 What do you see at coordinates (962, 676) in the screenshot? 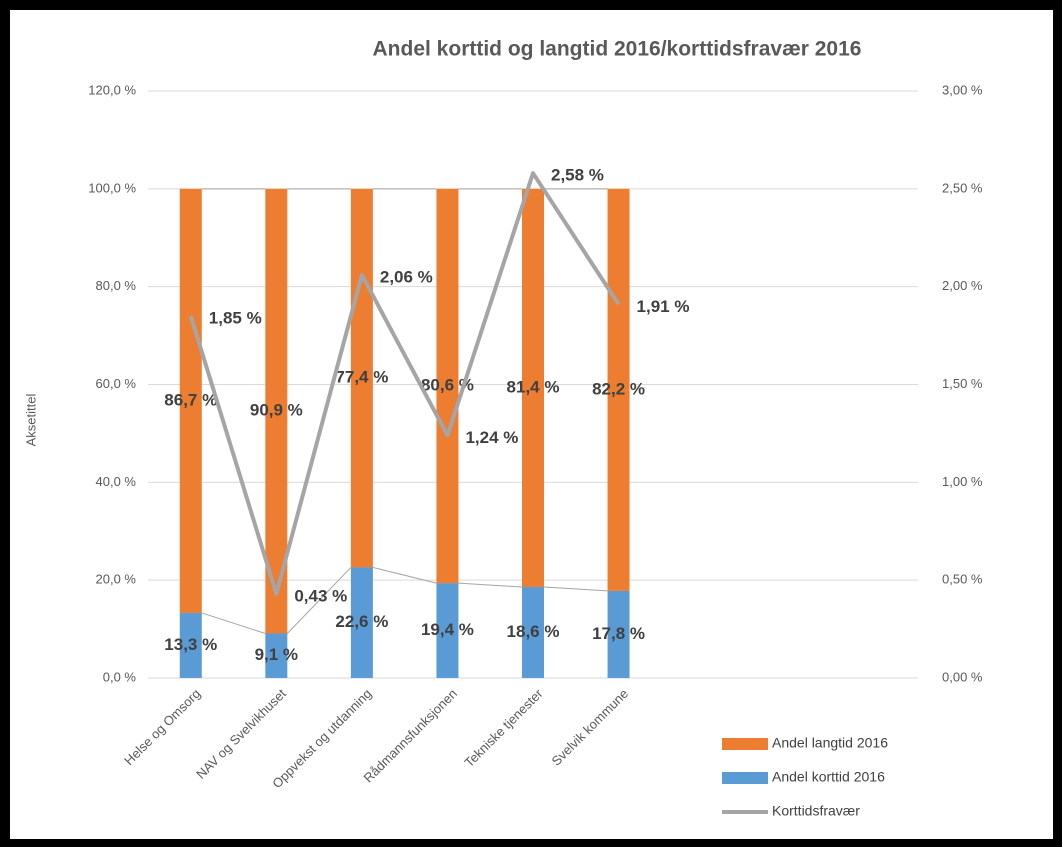
I see `y2-tick-label: 0,00 %` at bounding box center [962, 676].